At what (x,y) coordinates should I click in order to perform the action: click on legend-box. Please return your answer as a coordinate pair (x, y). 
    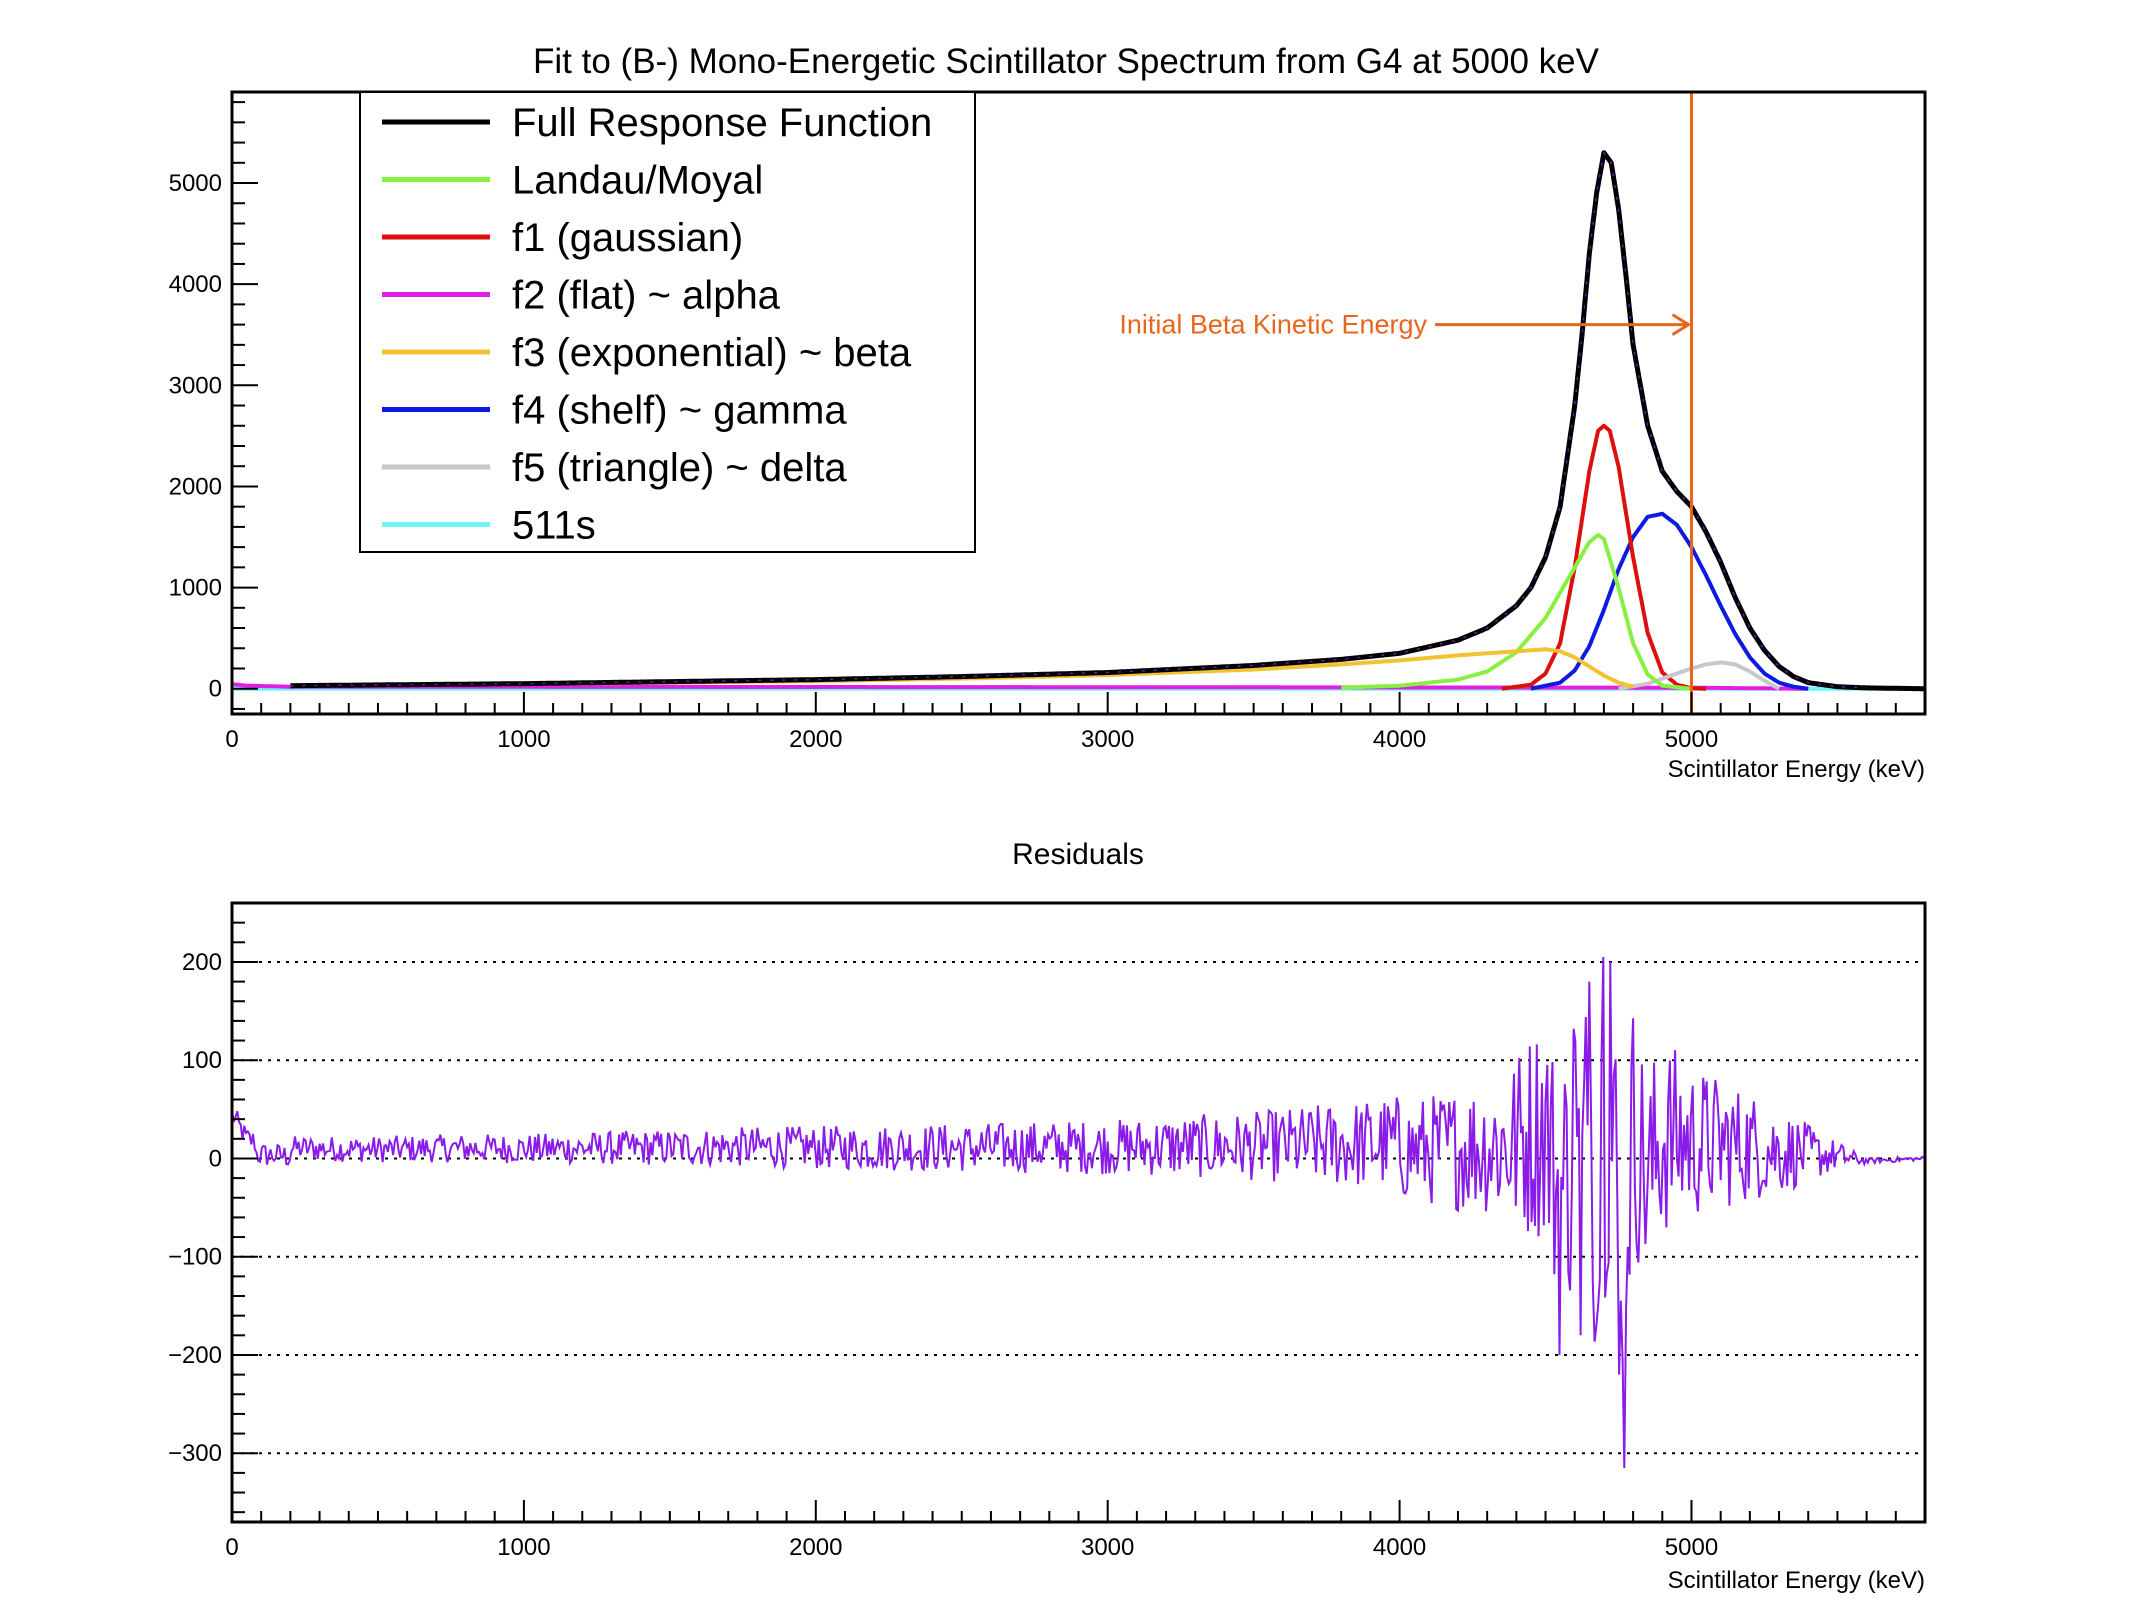
    Looking at the image, I should click on (667, 322).